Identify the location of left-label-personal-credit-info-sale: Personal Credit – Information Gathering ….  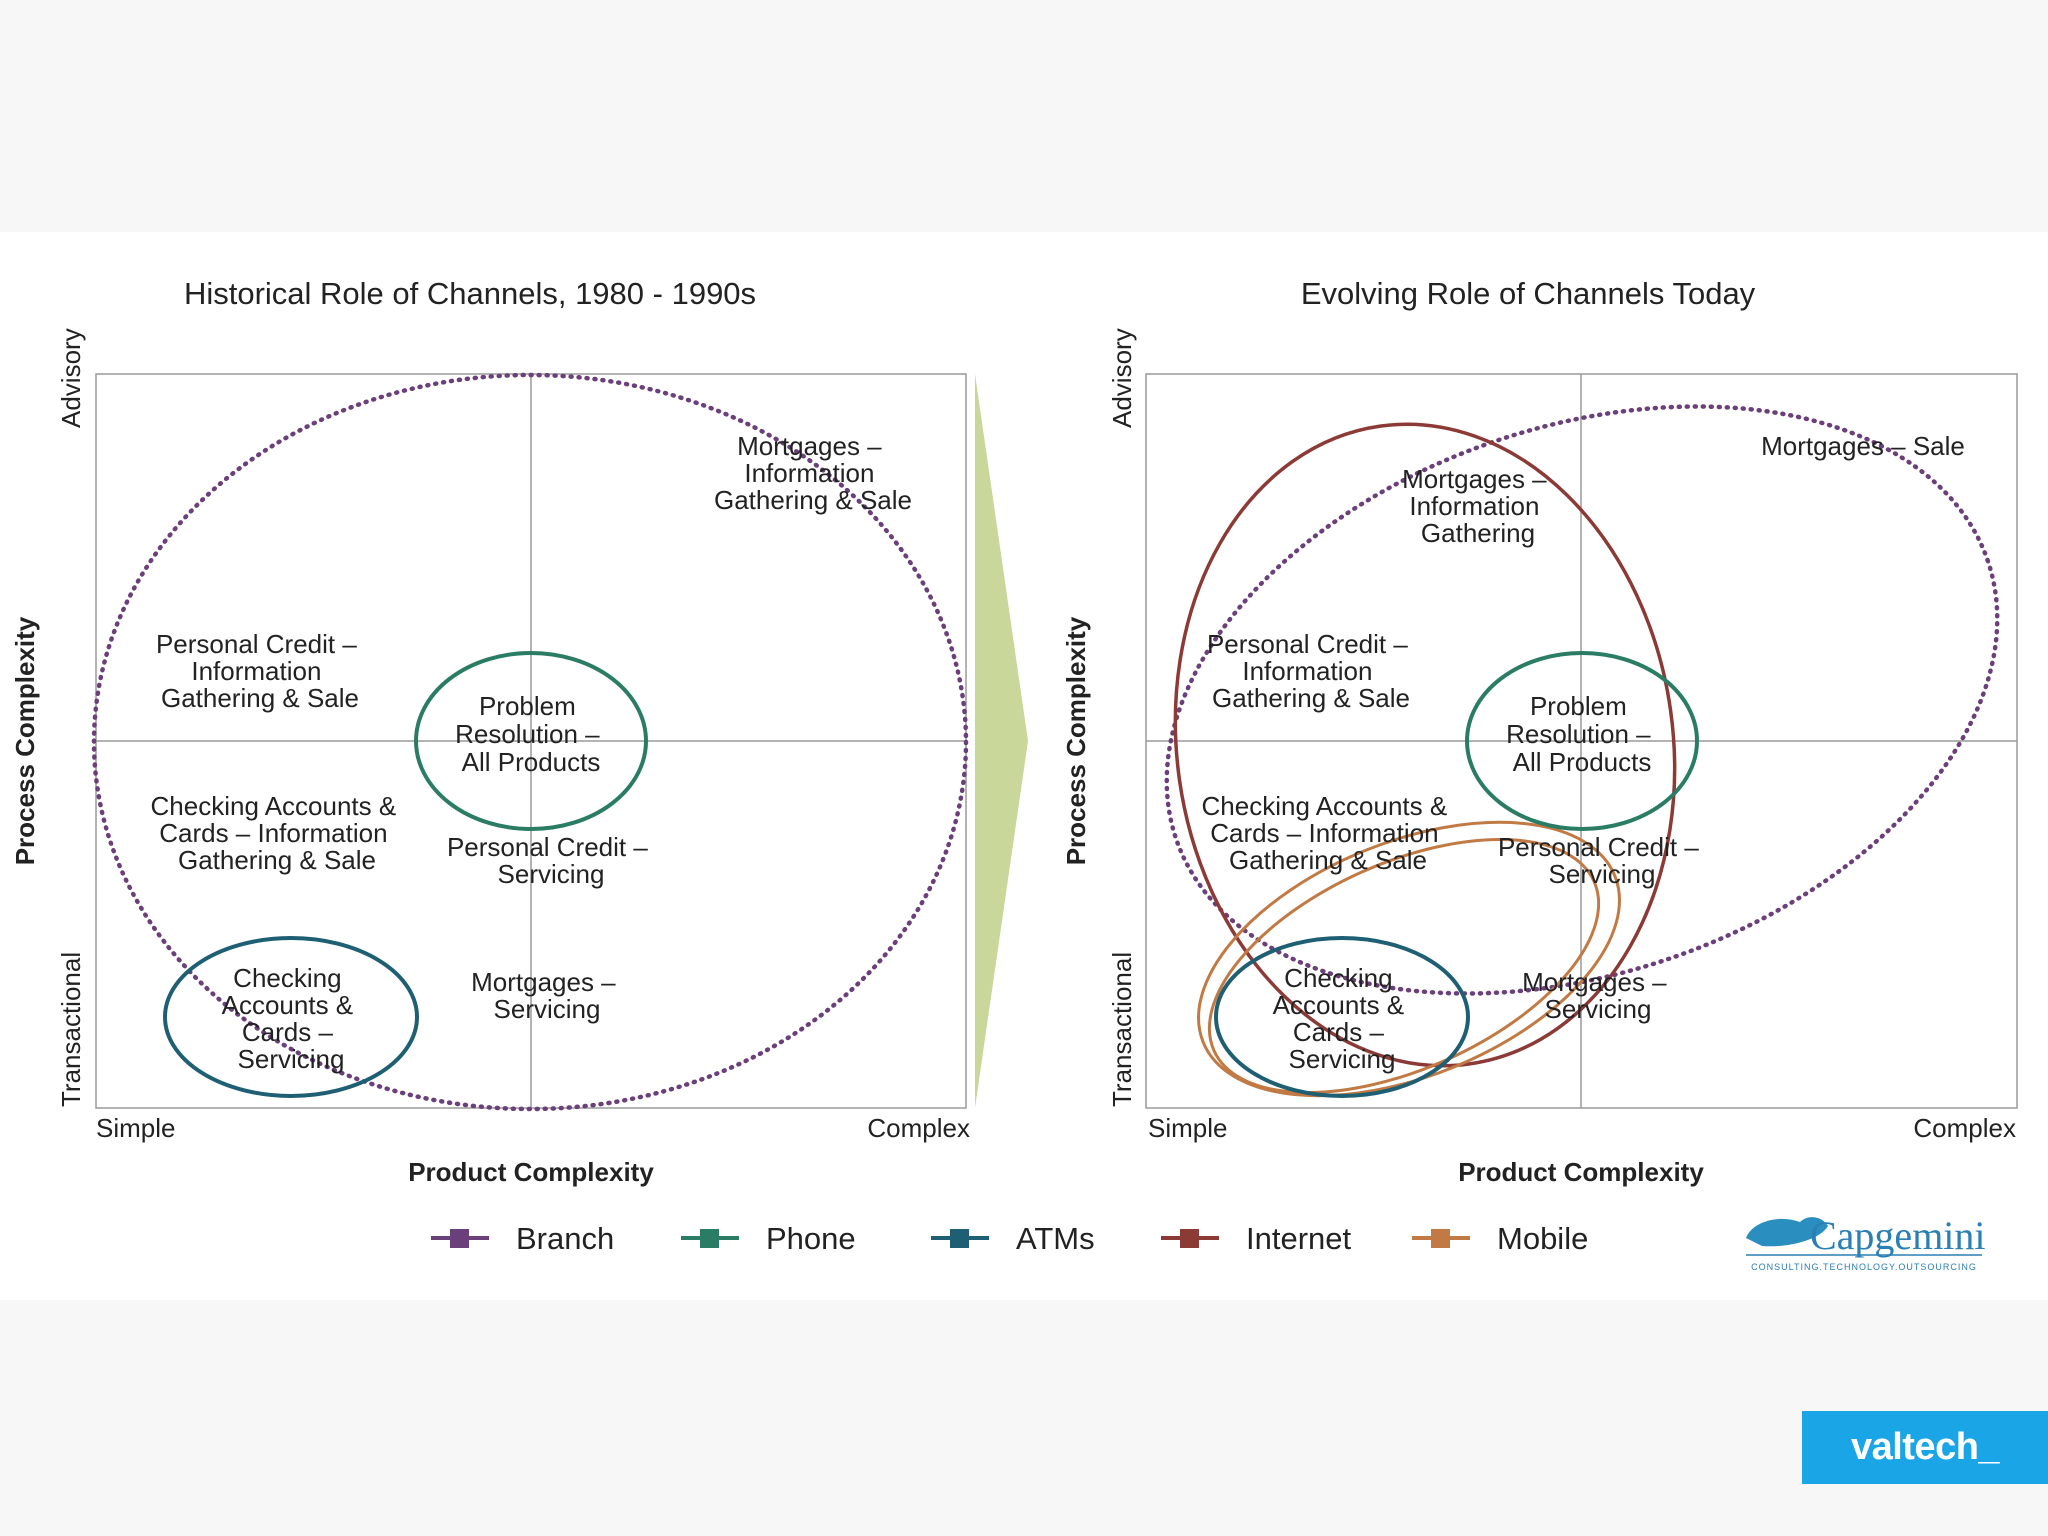
(260, 671).